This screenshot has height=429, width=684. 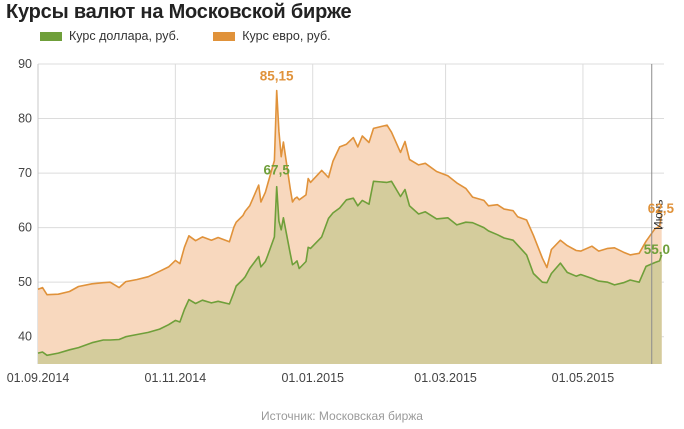 What do you see at coordinates (25, 119) in the screenshot?
I see `y-tick-label-80: 80` at bounding box center [25, 119].